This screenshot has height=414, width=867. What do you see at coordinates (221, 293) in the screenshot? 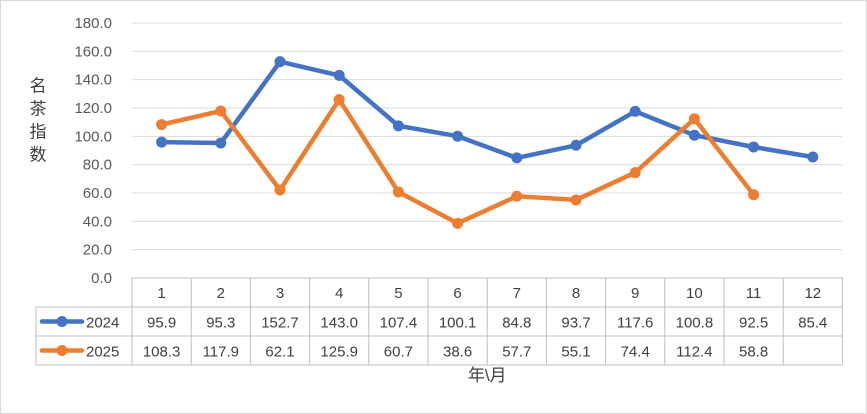
I see `x-tick-label: 2` at bounding box center [221, 293].